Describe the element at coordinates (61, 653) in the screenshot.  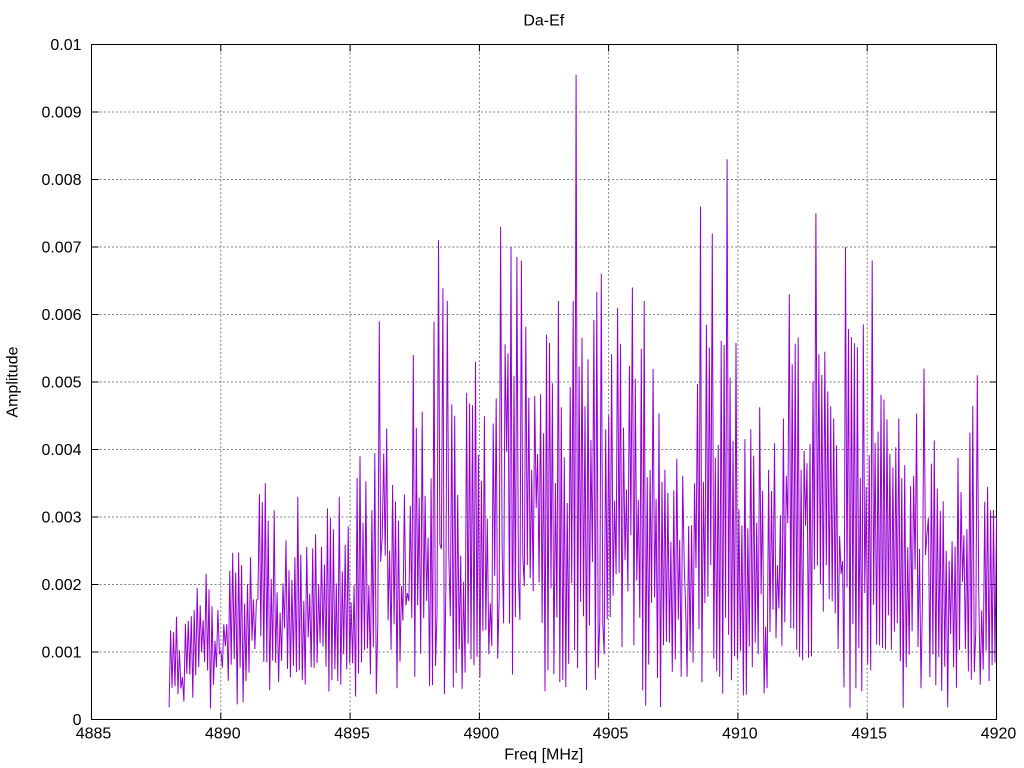
I see `svg-text: 0.001` at that location.